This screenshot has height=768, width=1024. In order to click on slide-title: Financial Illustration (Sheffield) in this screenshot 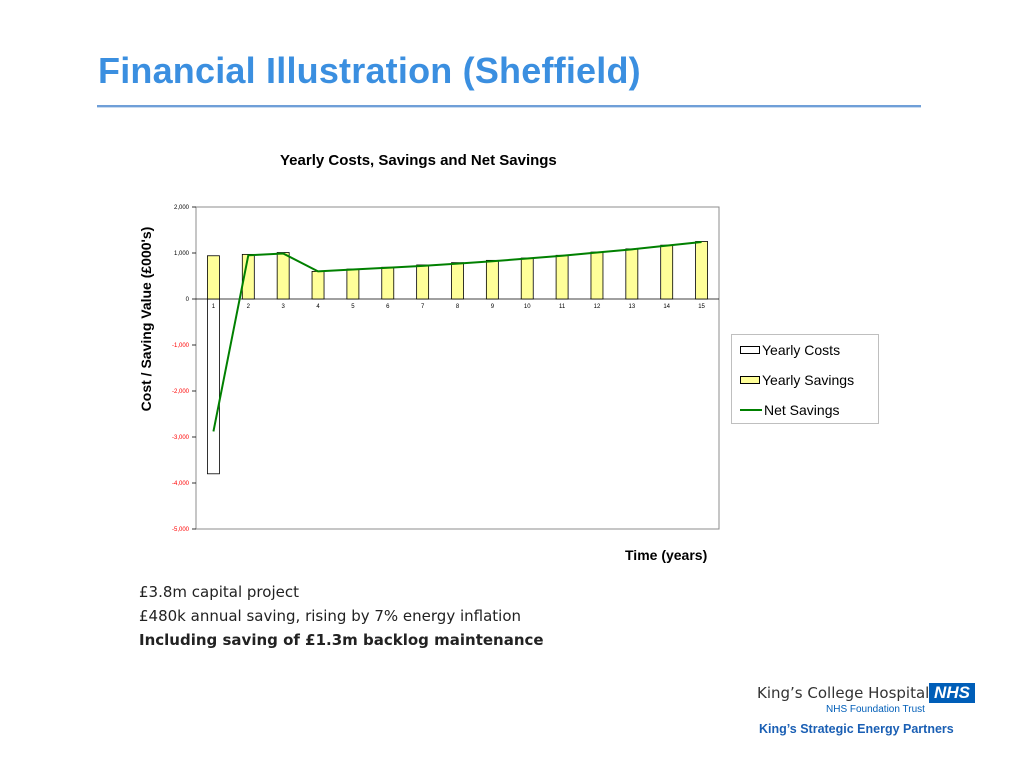, I will do `click(369, 70)`.